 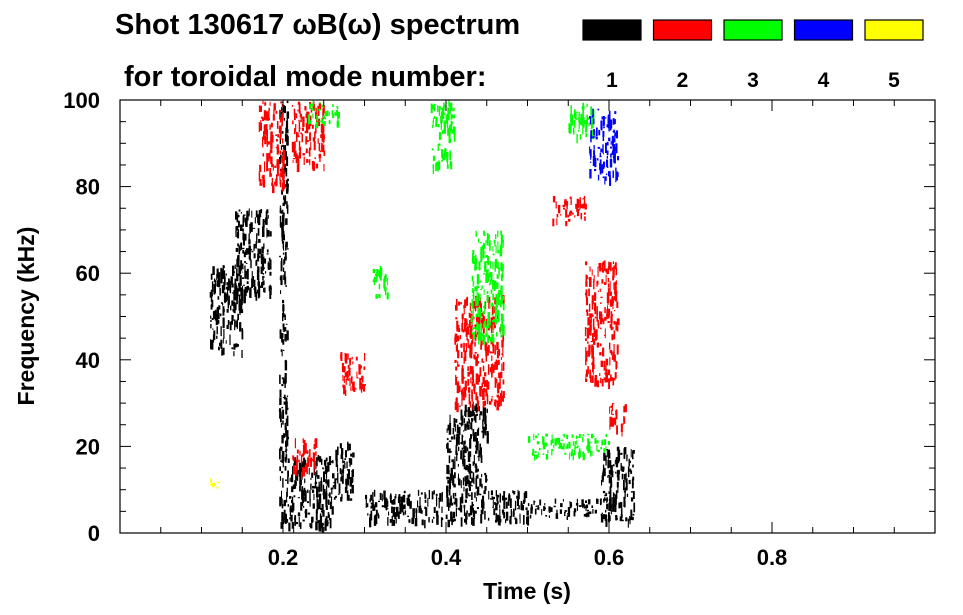 I want to click on x-tick-label: 0.2, so click(x=283, y=557).